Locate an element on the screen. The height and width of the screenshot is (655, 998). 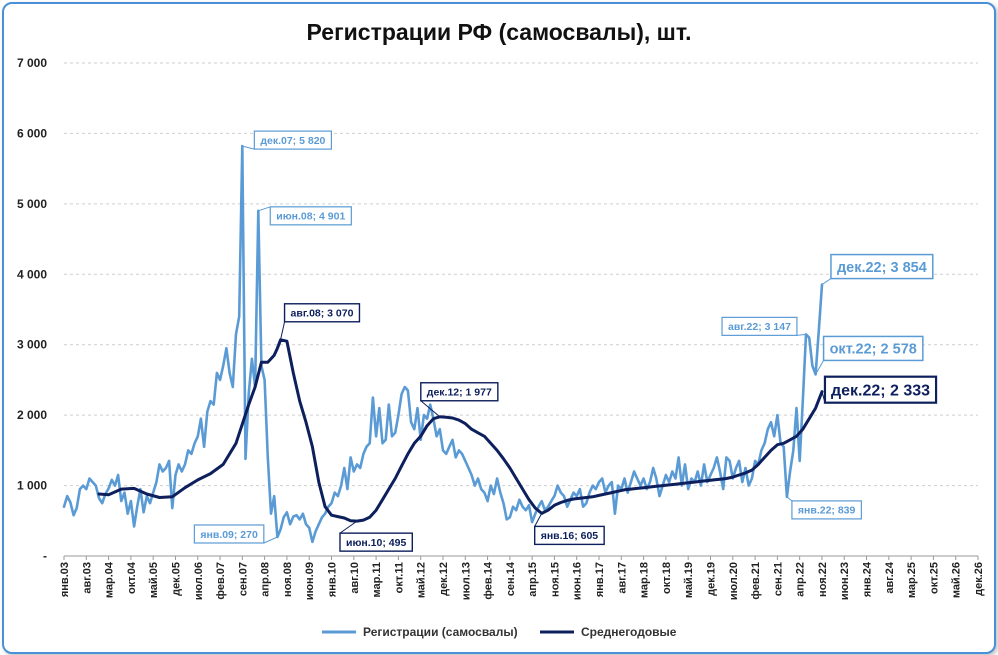
annotation-label: окт.22; 2 578 is located at coordinates (873, 350).